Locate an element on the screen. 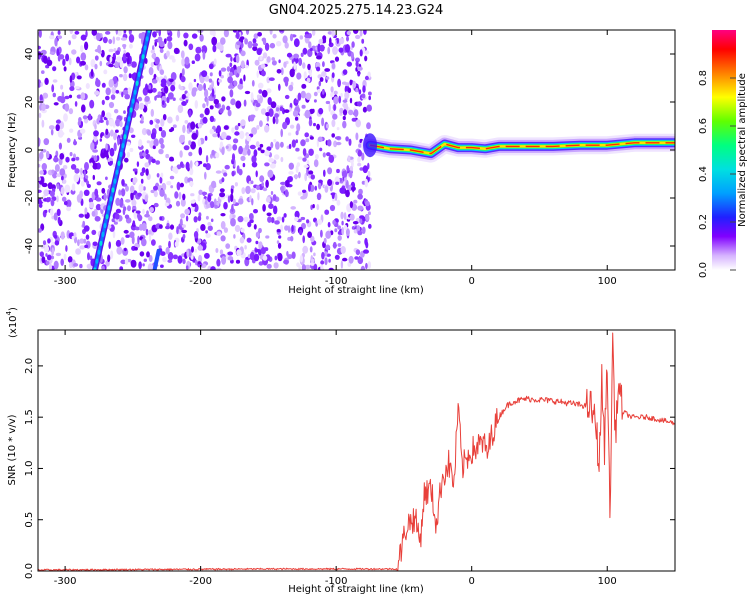  y-tick-label: 0.5 is located at coordinates (29, 520).